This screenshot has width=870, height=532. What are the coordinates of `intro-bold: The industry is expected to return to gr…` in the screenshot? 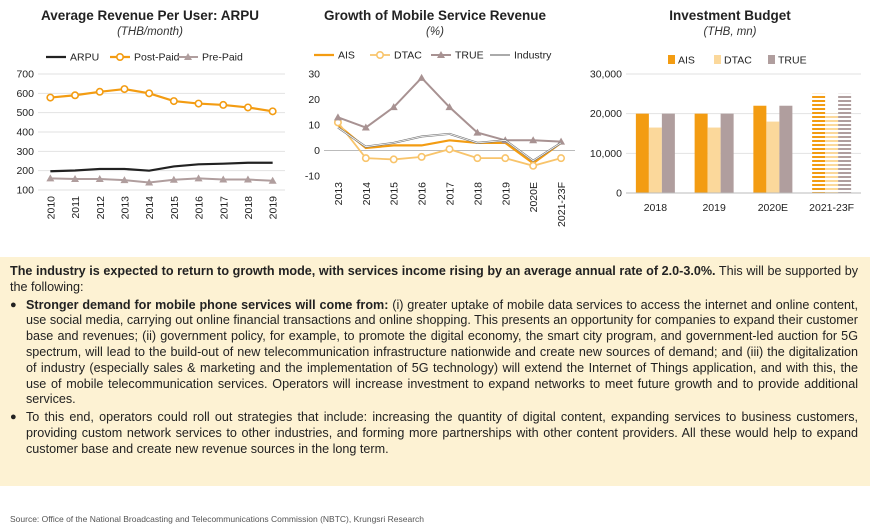 It's located at (363, 271).